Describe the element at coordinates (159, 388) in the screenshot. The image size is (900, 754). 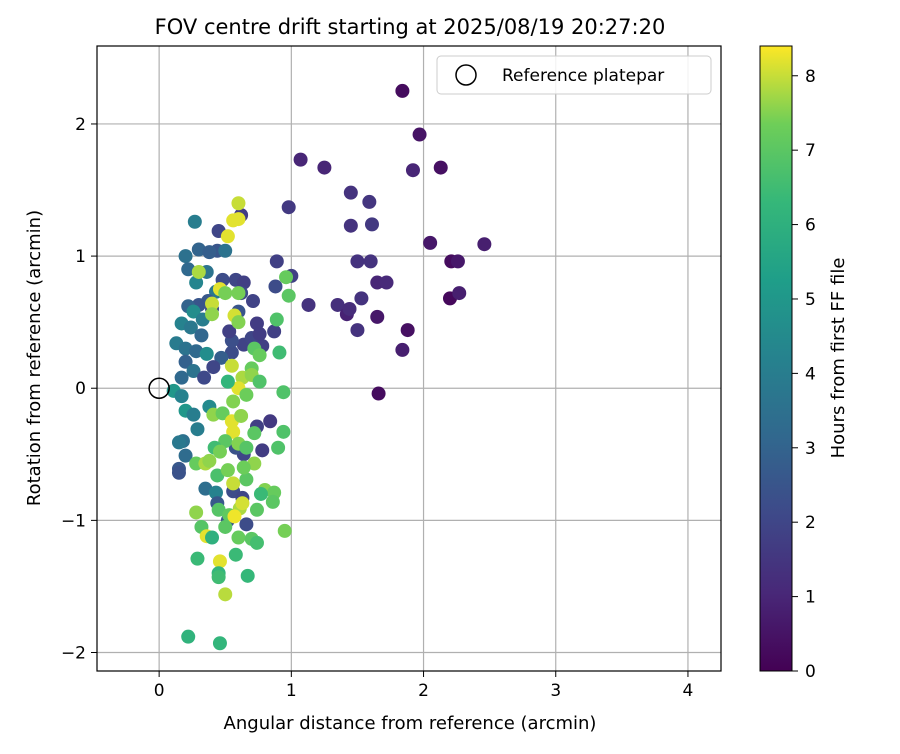
I see `reference-platepar-marker` at that location.